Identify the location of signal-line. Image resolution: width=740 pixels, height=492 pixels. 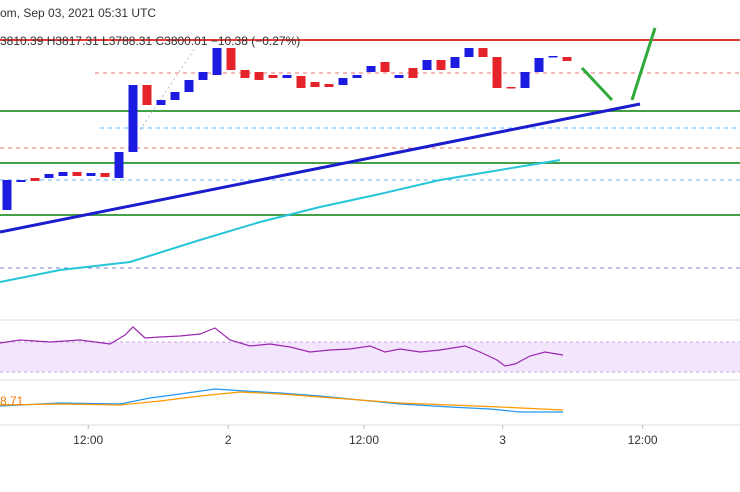
(282, 401).